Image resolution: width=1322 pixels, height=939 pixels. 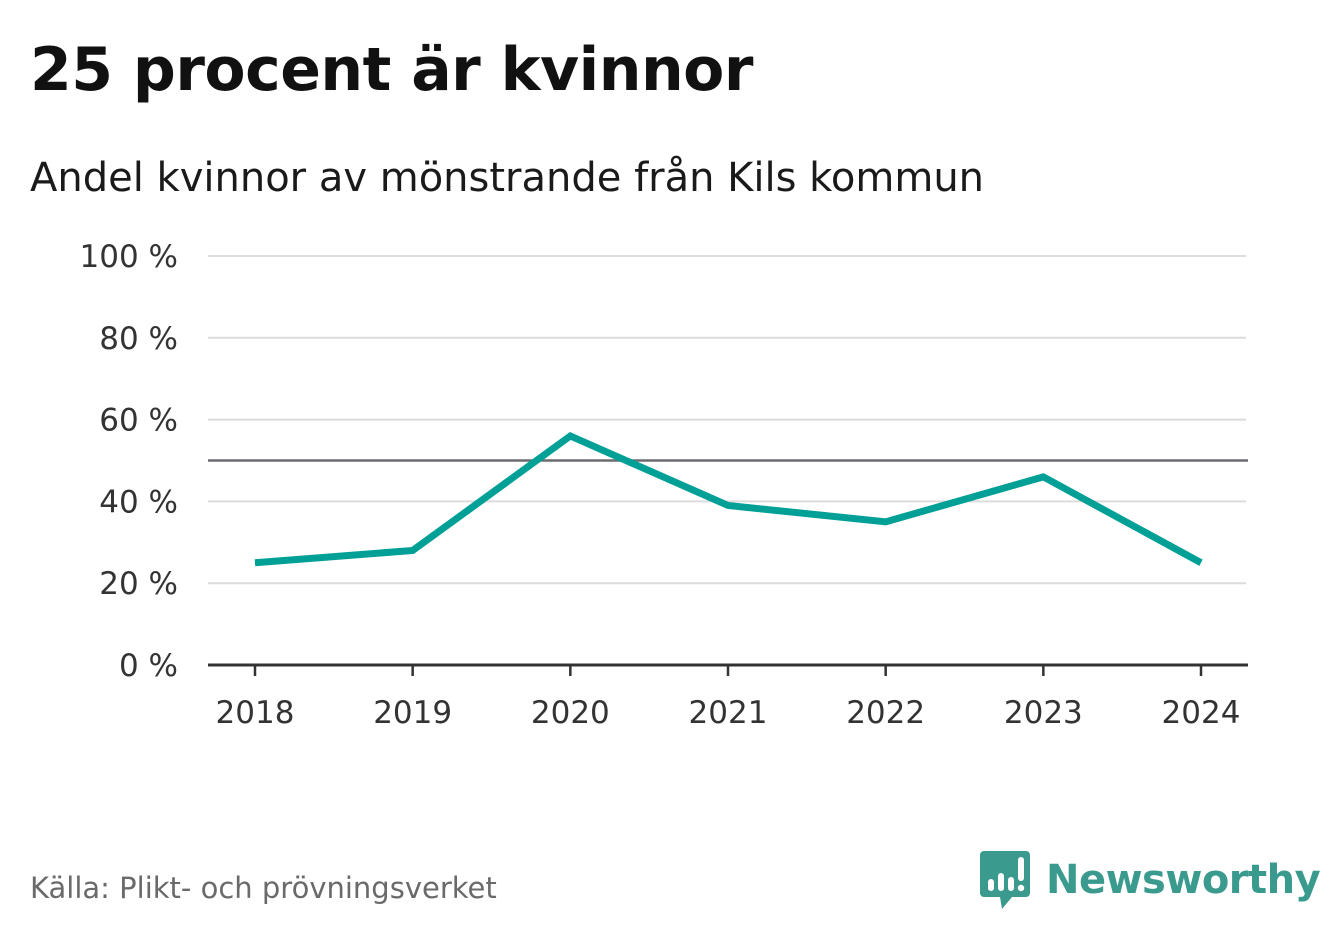 I want to click on y-tick-label: 80 %, so click(x=138, y=339).